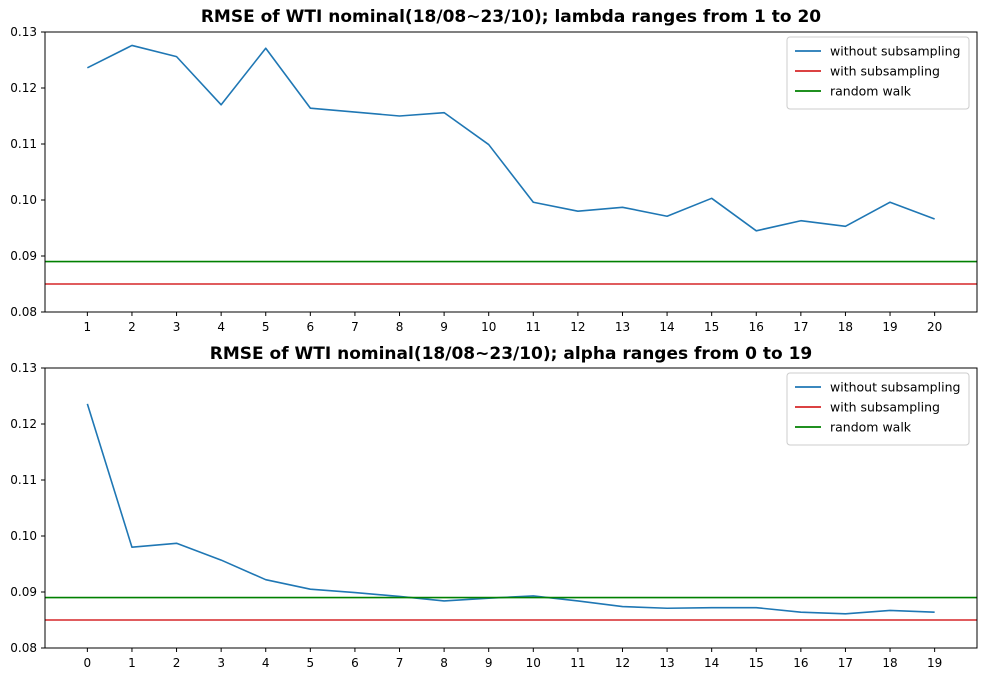 This screenshot has height=681, width=985. I want to click on x-tick-label: 0, so click(88, 663).